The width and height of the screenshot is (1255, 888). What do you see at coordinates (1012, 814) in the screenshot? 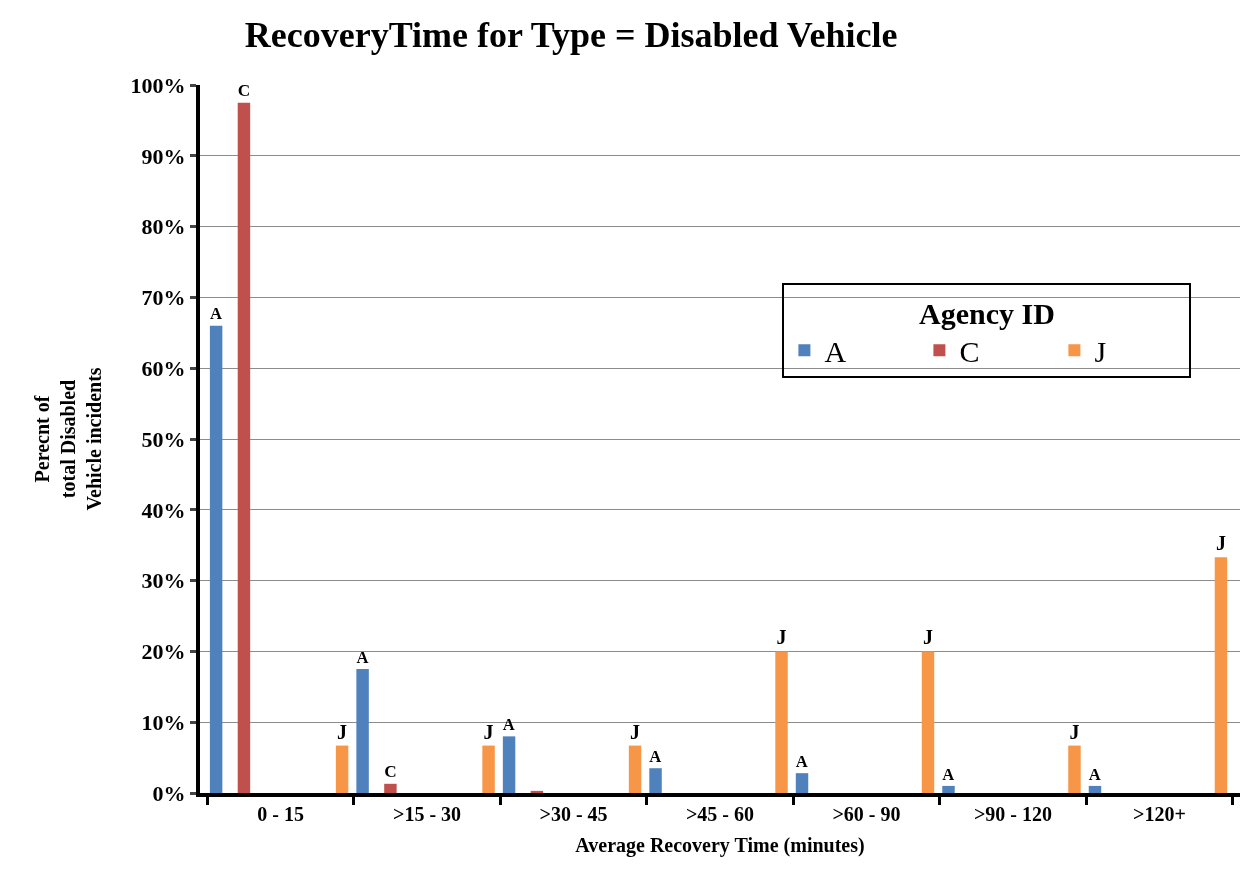
I see `x-tick-label: >90 - 120` at bounding box center [1012, 814].